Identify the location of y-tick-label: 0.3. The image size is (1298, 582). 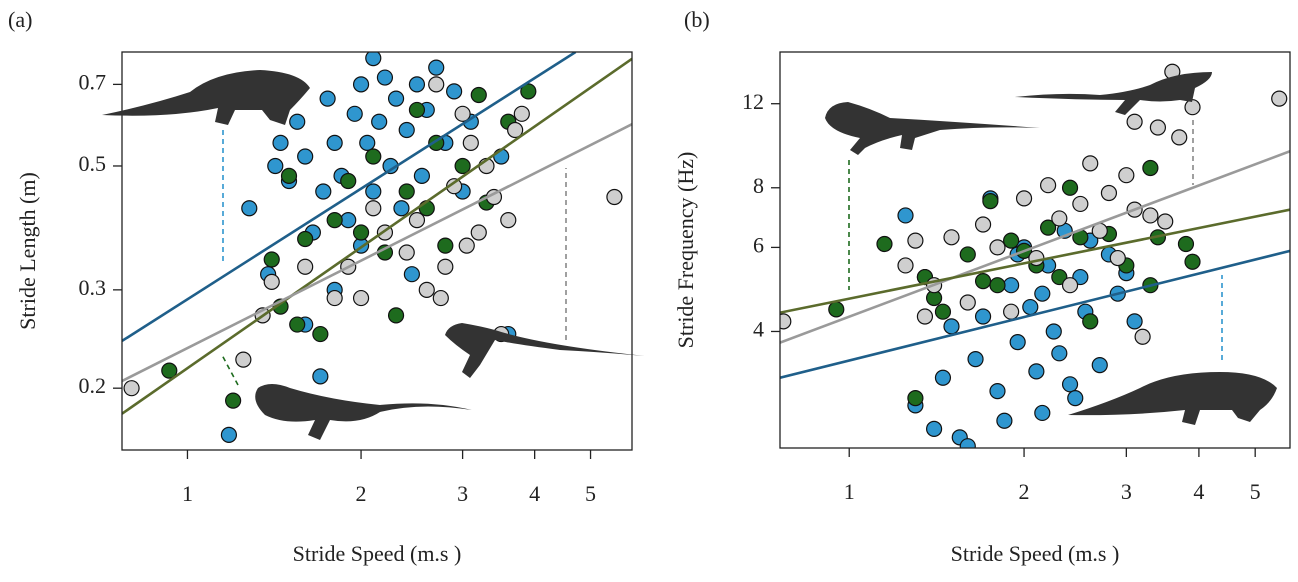
(93, 287).